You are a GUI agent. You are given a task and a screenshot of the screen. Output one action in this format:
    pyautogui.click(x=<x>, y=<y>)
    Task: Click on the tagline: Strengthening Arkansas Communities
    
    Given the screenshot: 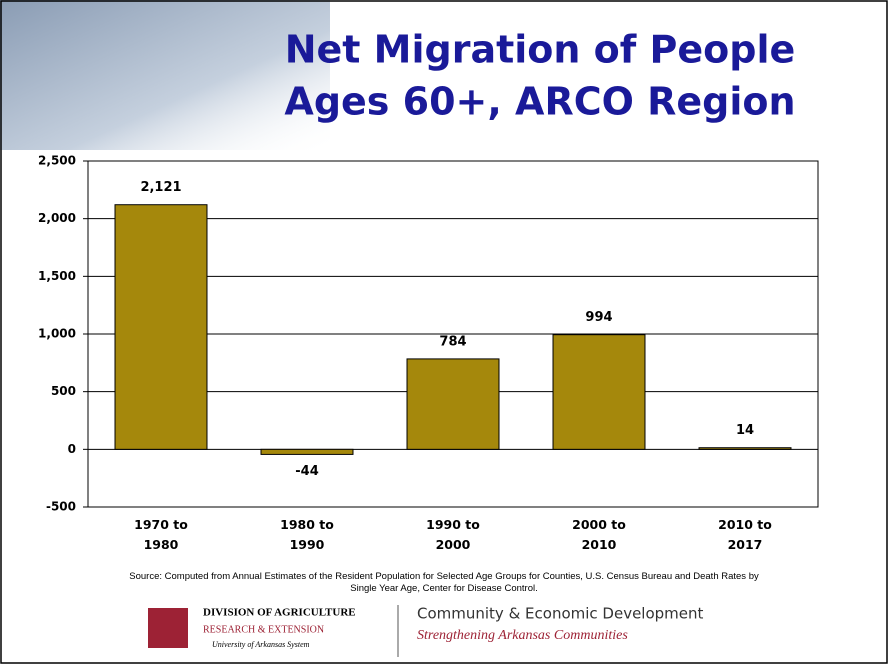 What is the action you would take?
    pyautogui.click(x=522, y=635)
    